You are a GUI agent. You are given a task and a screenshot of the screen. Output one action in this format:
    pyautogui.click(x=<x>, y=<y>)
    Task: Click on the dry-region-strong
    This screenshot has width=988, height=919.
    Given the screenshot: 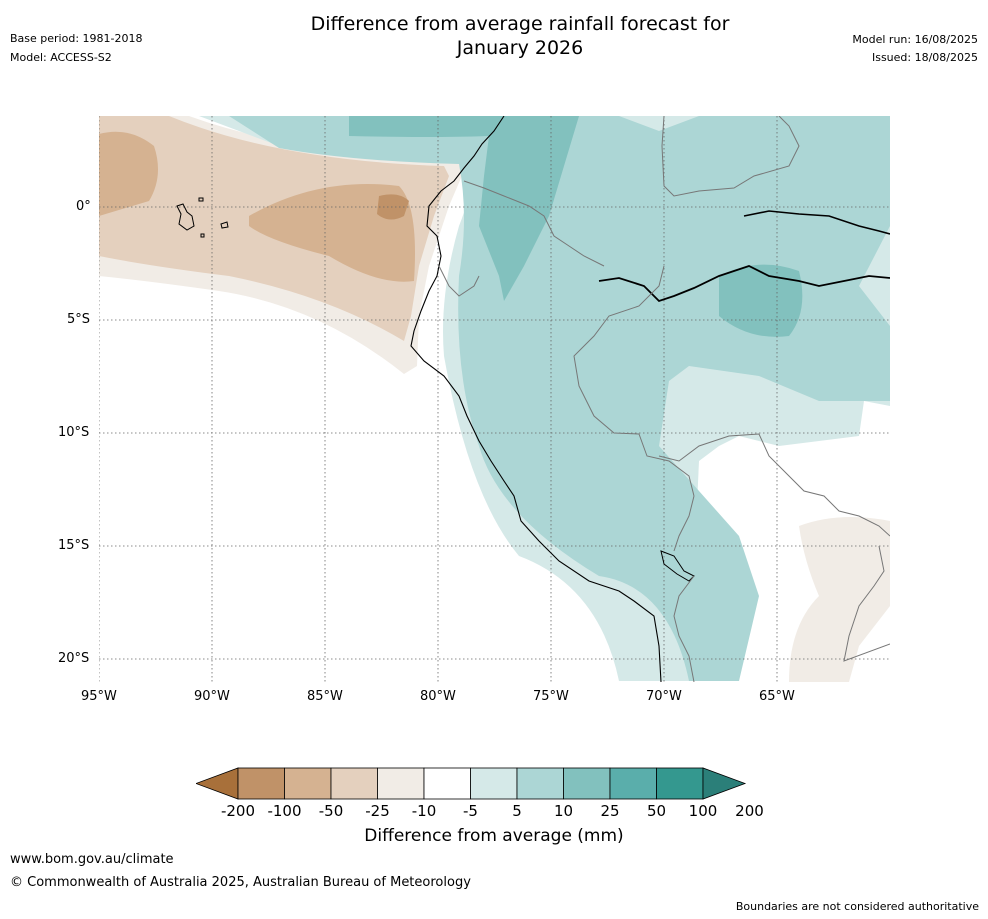 What is the action you would take?
    pyautogui.click(x=257, y=206)
    